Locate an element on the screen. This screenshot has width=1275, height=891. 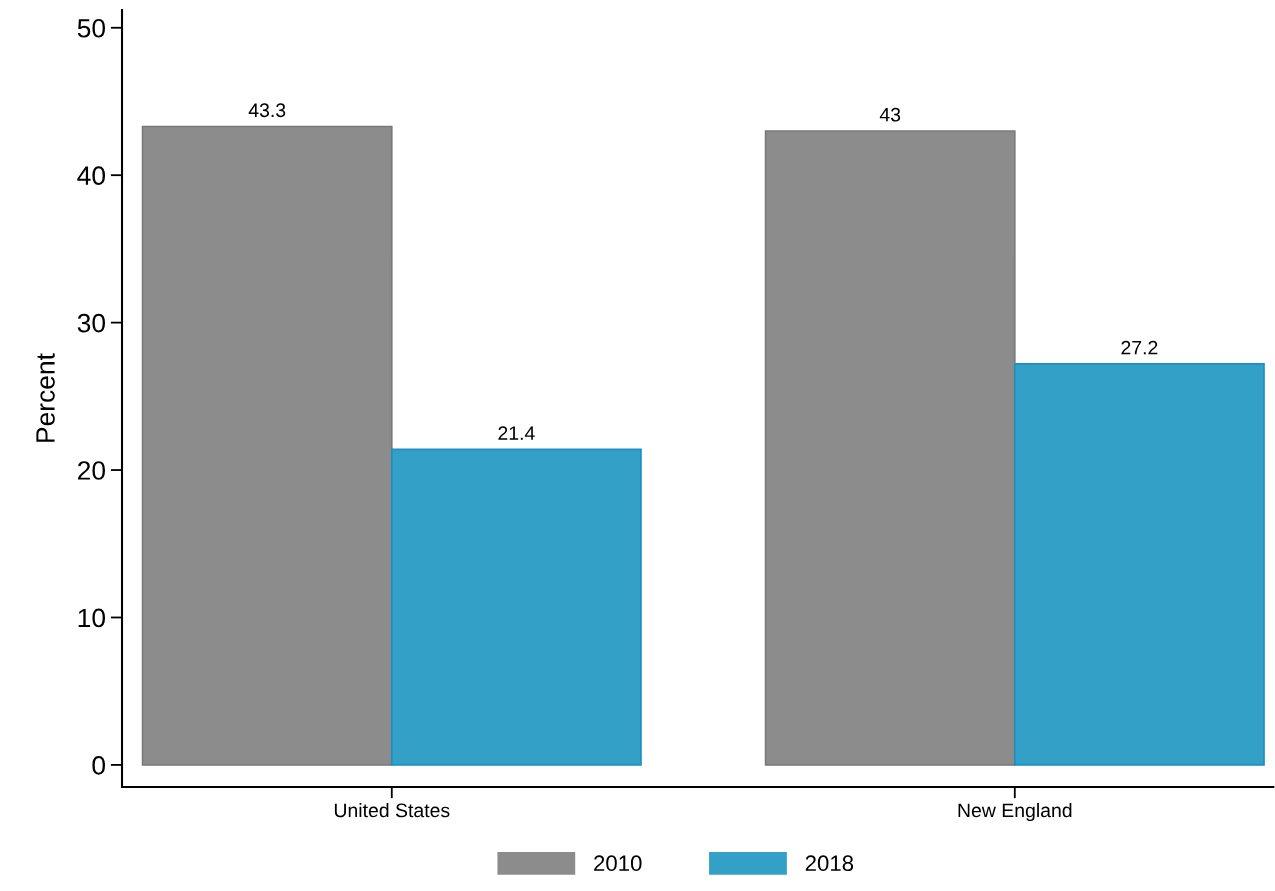
y-tick-label: 0 is located at coordinates (99, 765).